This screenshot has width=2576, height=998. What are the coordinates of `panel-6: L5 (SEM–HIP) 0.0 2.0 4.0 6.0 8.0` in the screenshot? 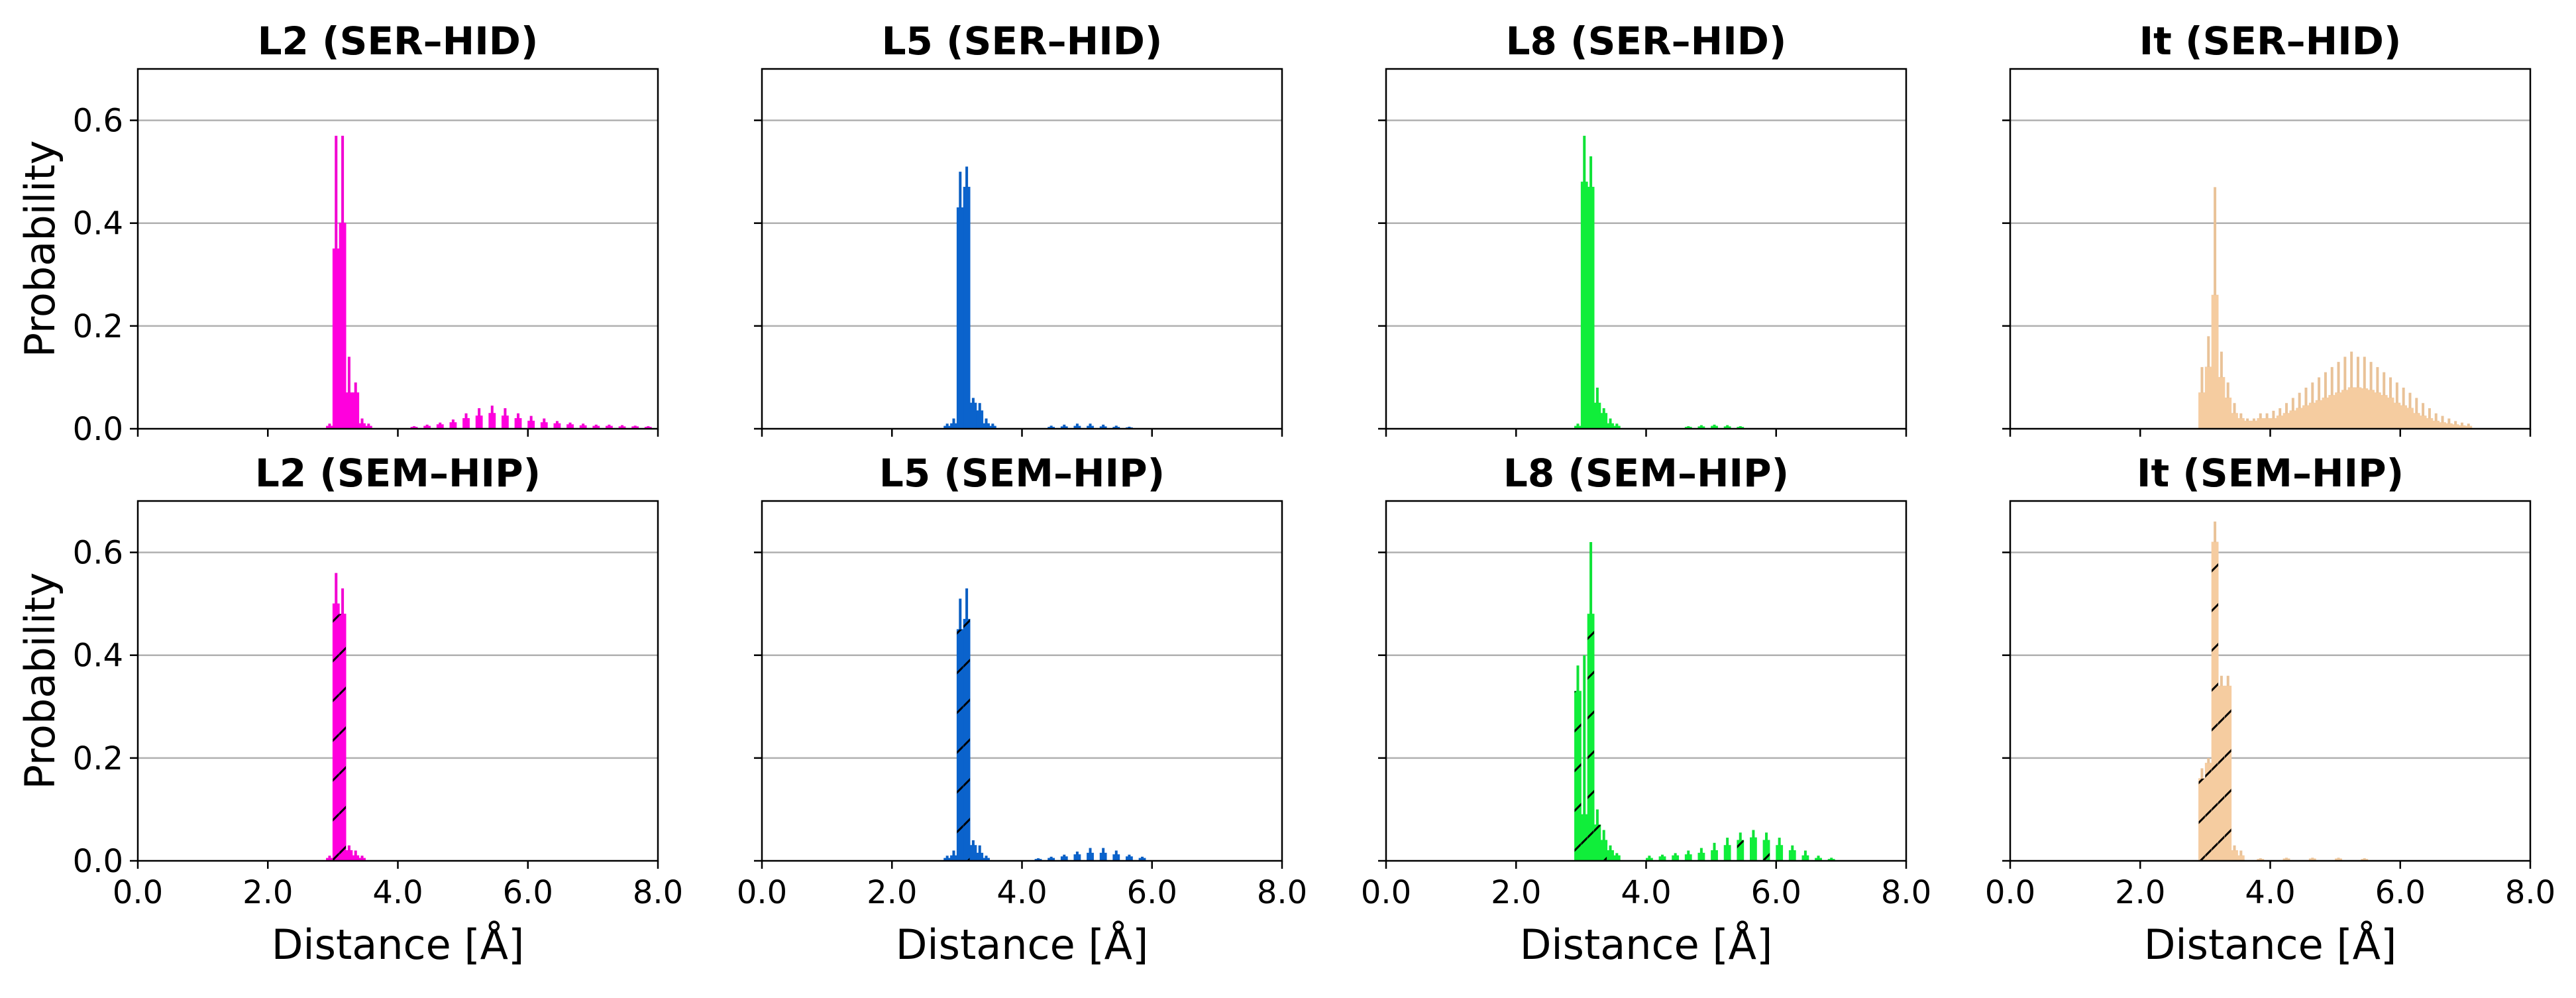 It's located at (1022, 681).